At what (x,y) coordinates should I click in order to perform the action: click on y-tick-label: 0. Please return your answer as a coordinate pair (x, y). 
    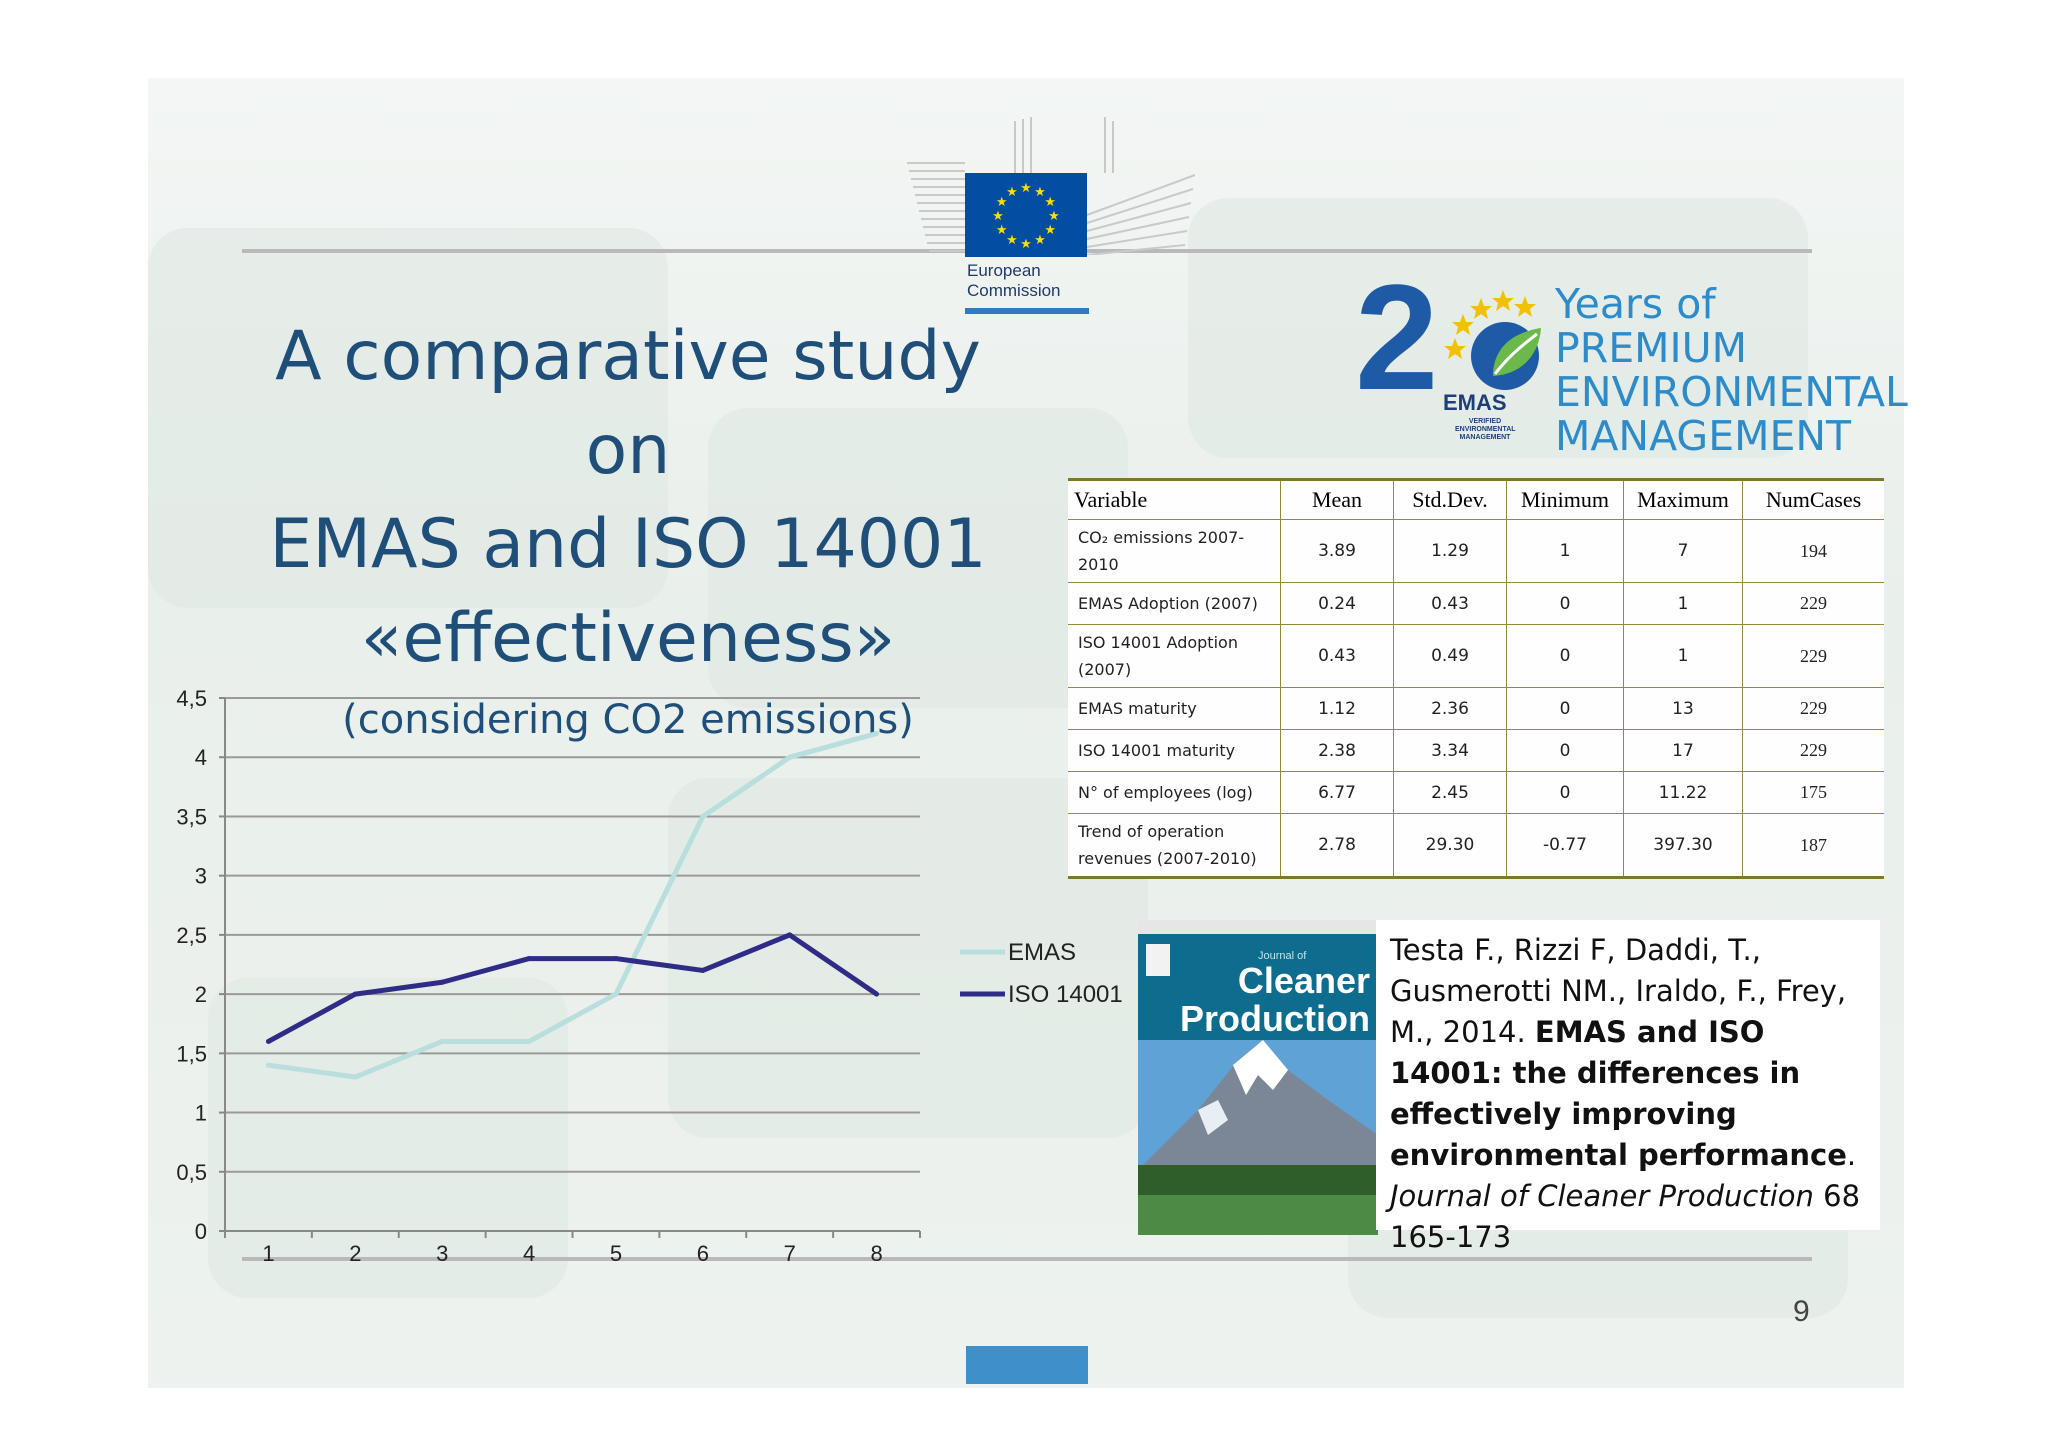
    Looking at the image, I should click on (201, 1231).